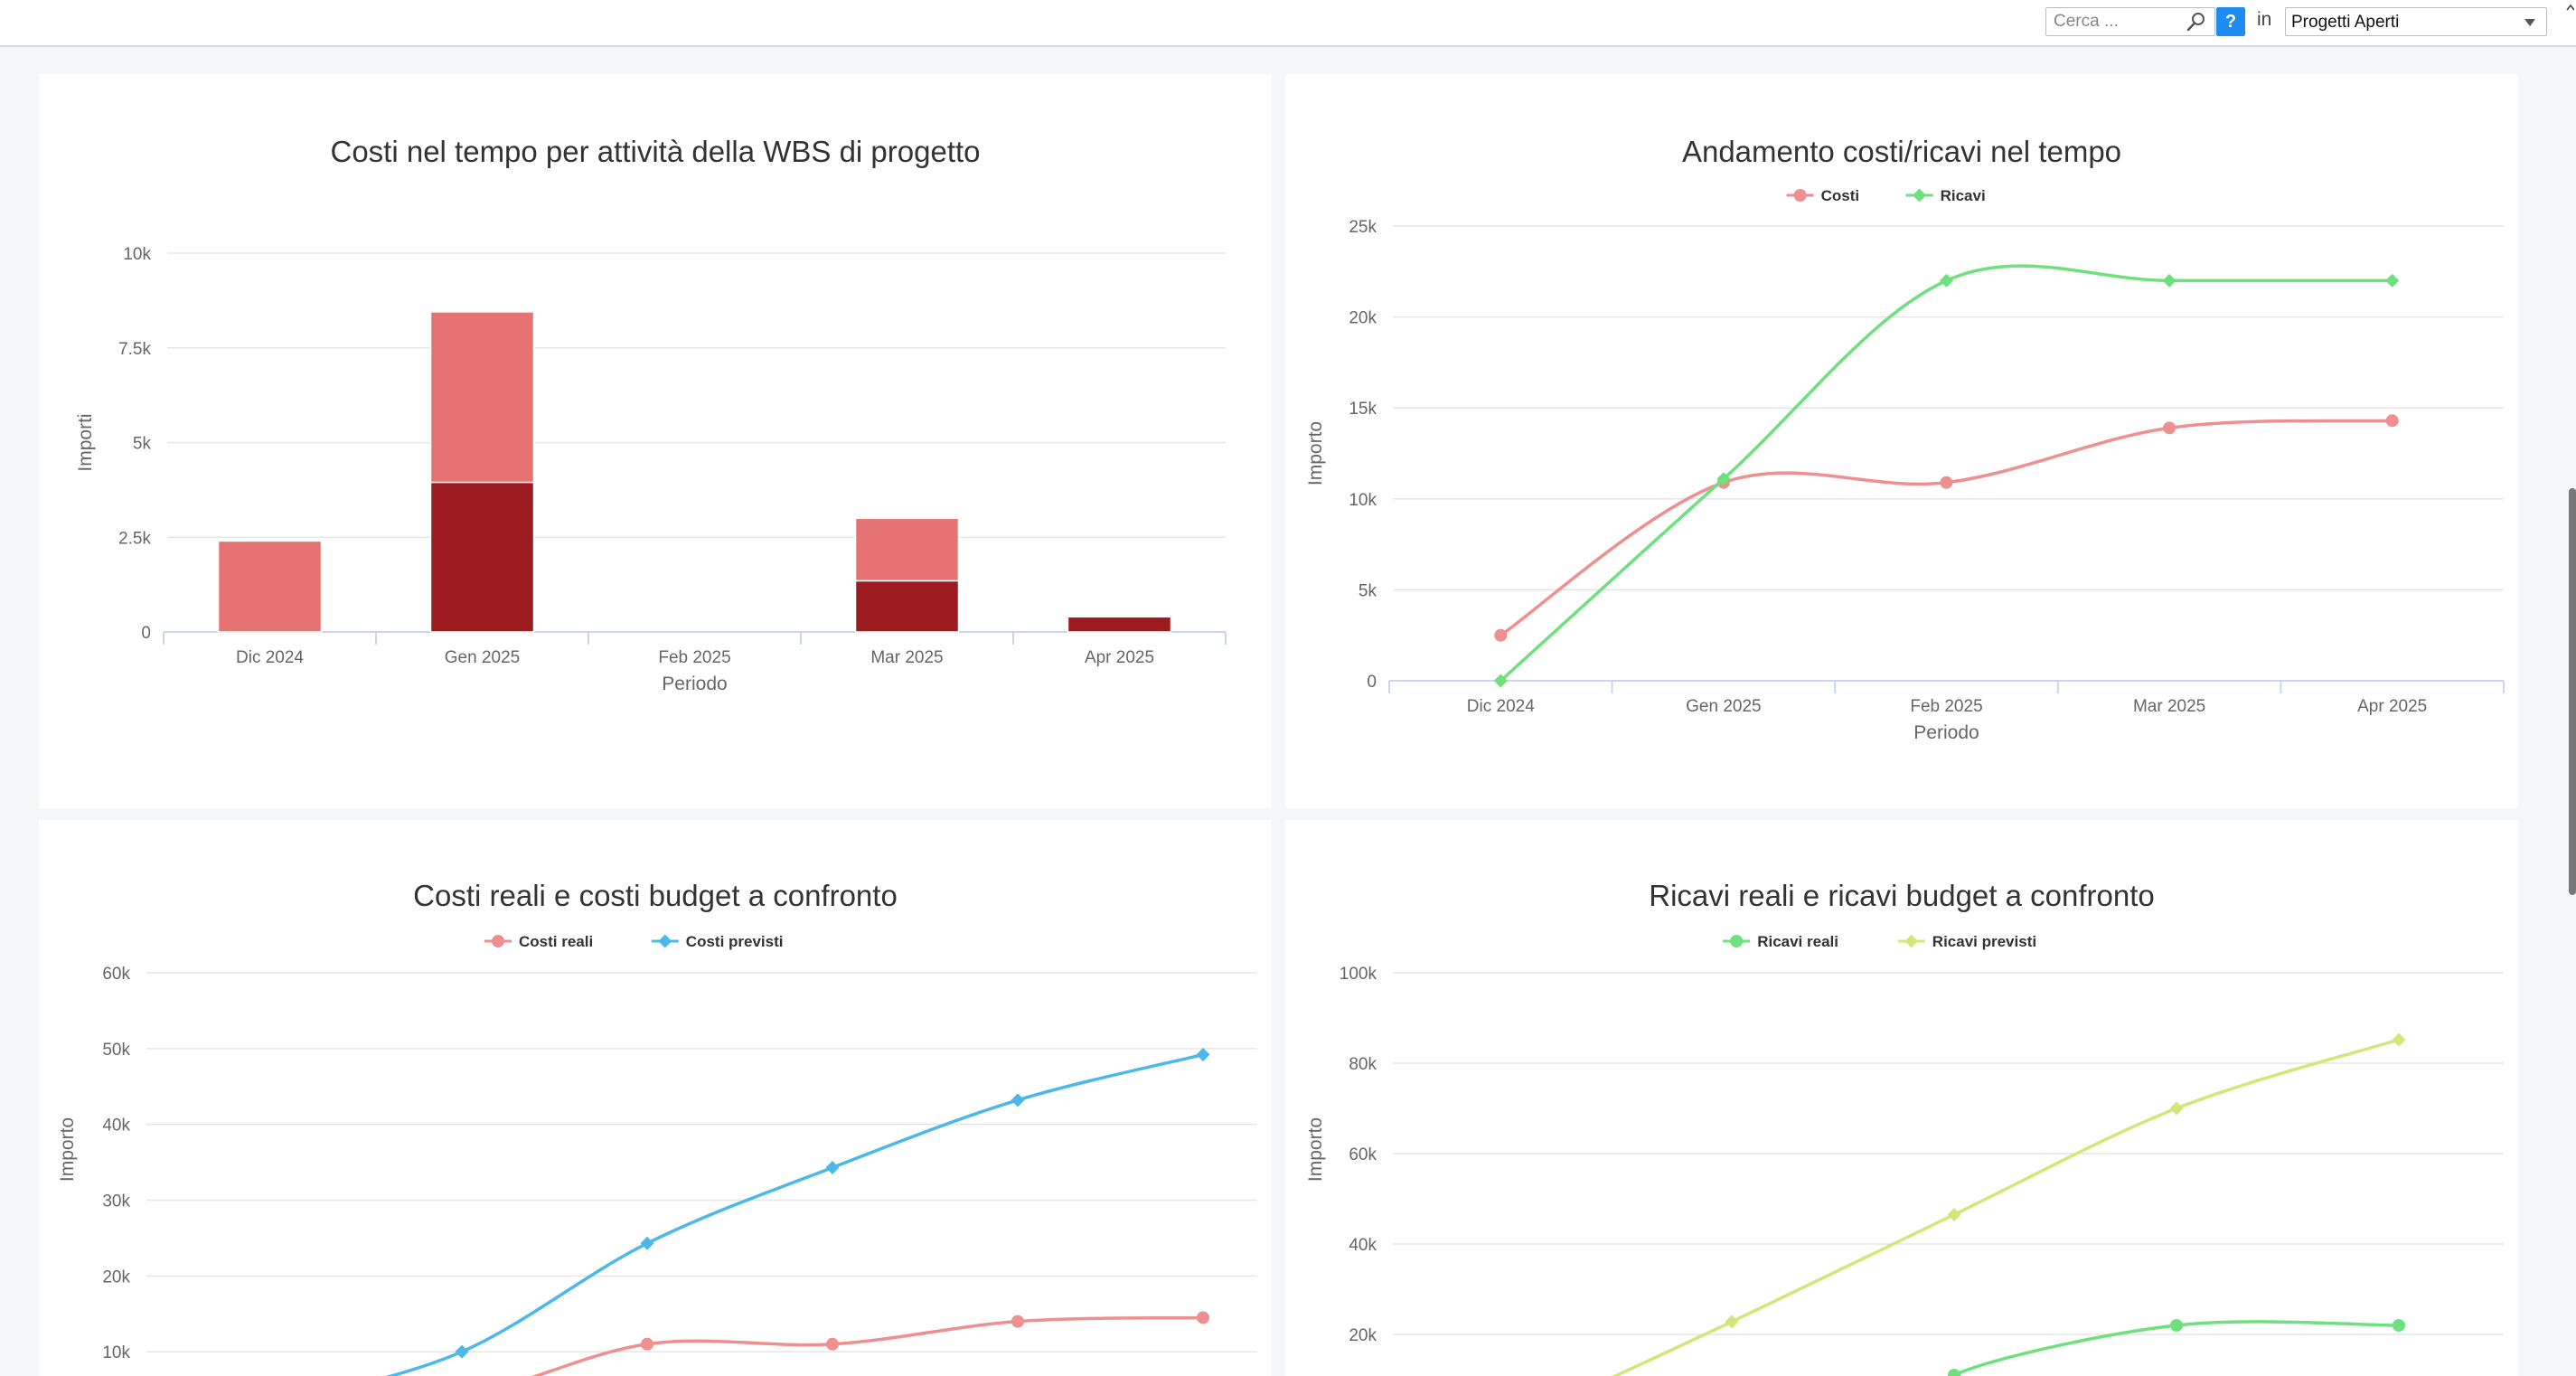 Image resolution: width=2576 pixels, height=1376 pixels. I want to click on chart-title: Costi reali e costi budget a confronto, so click(655, 896).